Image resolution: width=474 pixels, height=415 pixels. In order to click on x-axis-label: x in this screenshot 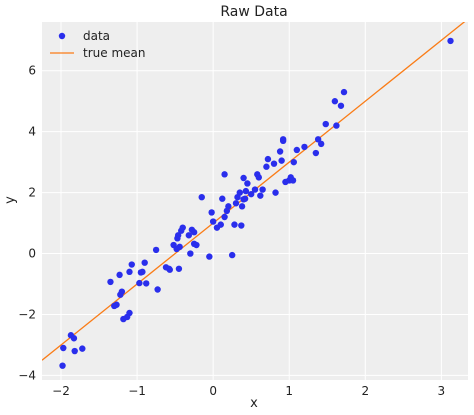, I will do `click(254, 403)`.